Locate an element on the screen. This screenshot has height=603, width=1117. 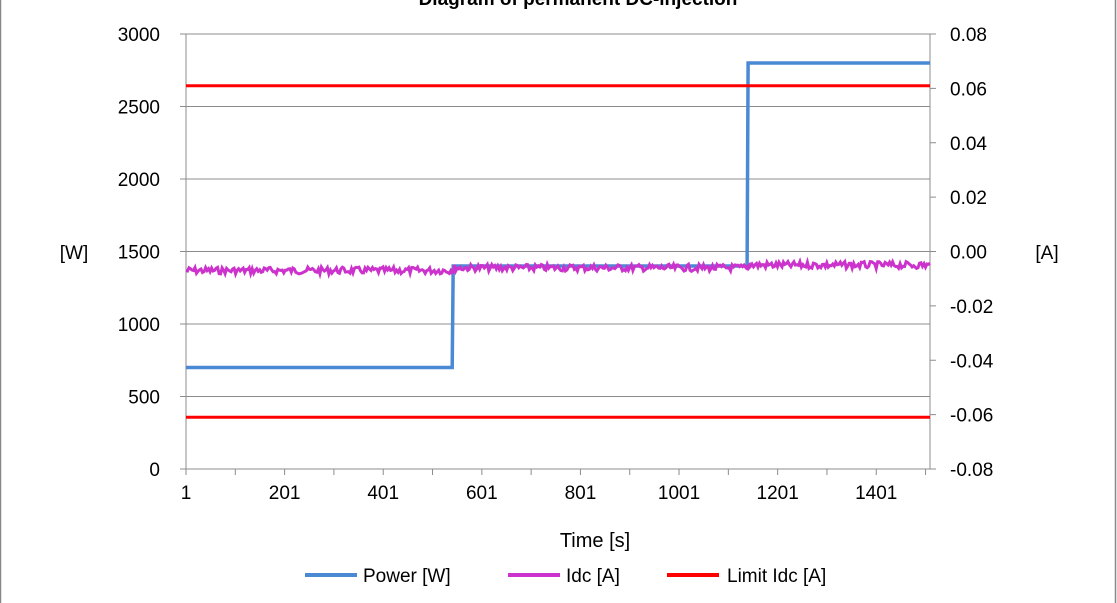
x-tick-label: 1401 is located at coordinates (876, 493).